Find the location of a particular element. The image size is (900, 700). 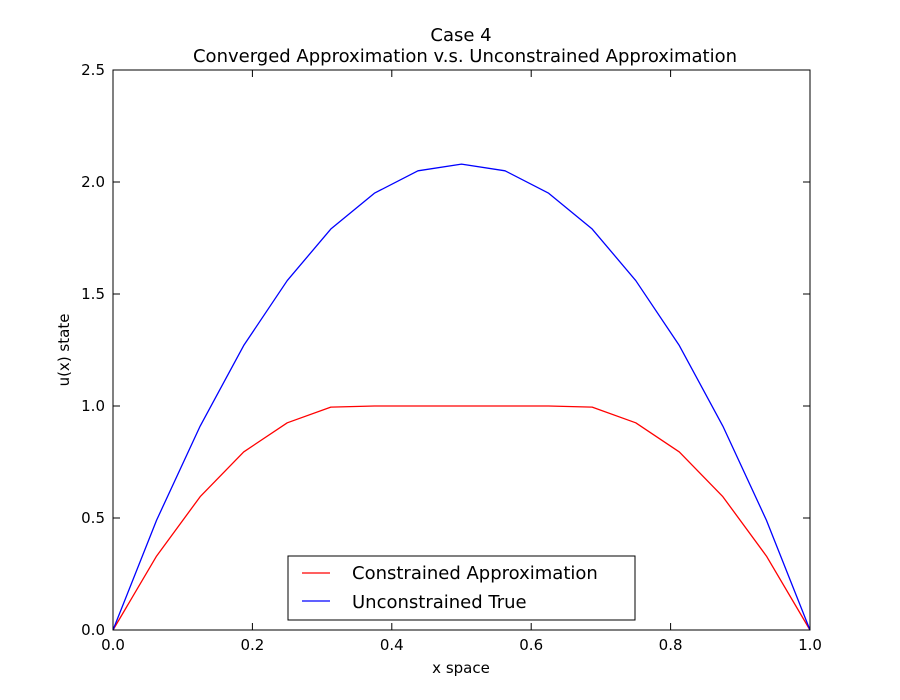

y-tick-label: 0.0 is located at coordinates (93, 630).